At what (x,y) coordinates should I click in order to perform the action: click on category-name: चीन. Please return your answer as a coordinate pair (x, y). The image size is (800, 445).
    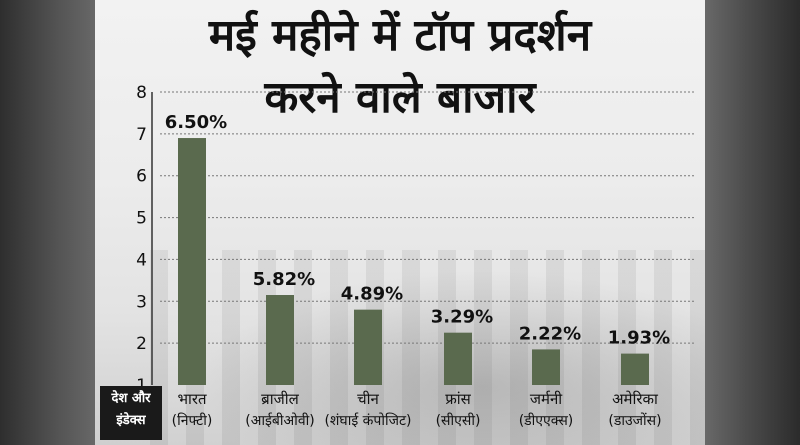
    Looking at the image, I should click on (368, 399).